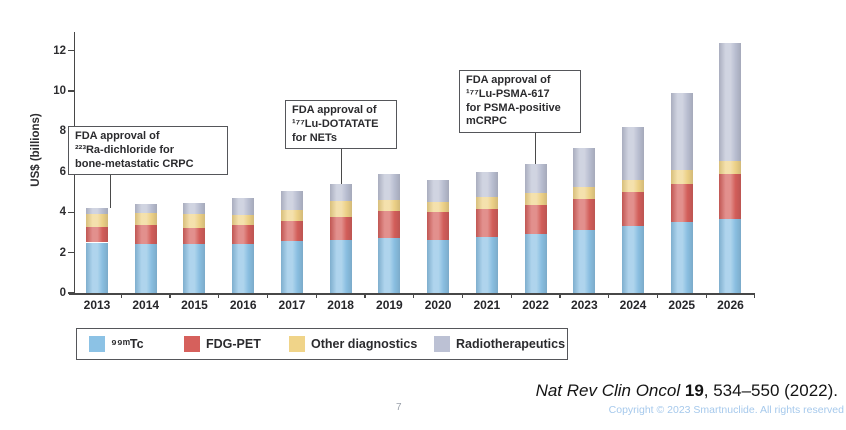 The height and width of the screenshot is (430, 846). Describe the element at coordinates (508, 93) in the screenshot. I see `annotation-text-line: ¹⁷⁷Lu-PSMA-617` at that location.